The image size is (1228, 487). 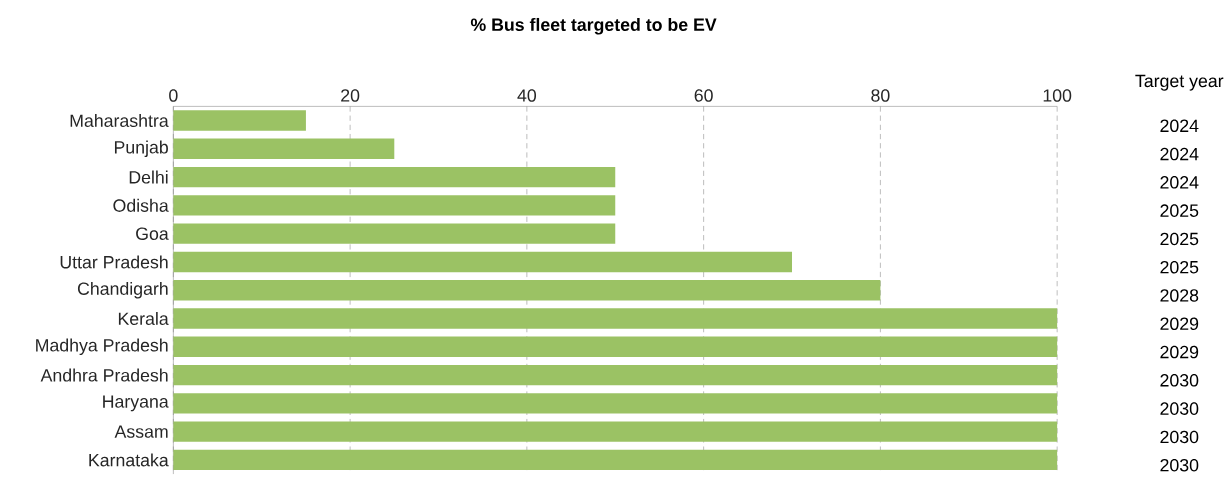 I want to click on y-tick-label: Maharashtra, so click(x=119, y=121).